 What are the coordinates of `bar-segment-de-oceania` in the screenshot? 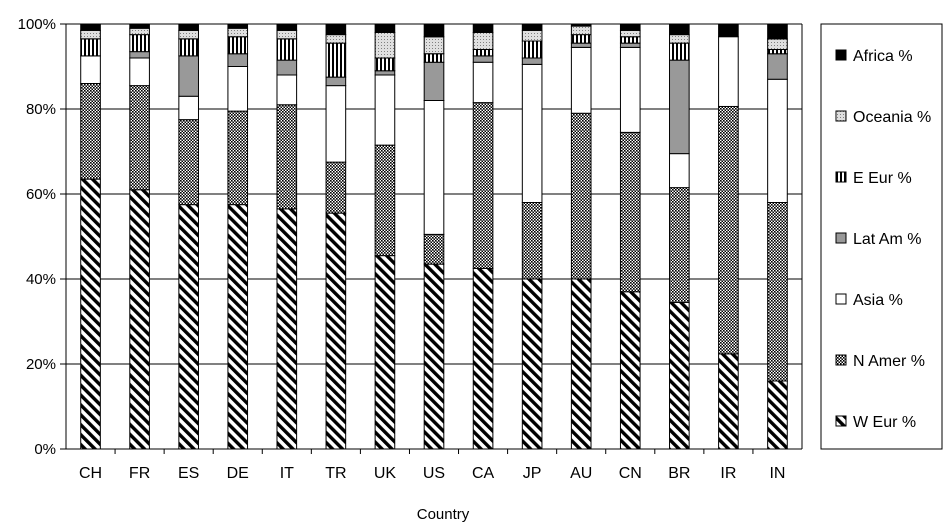 It's located at (238, 32).